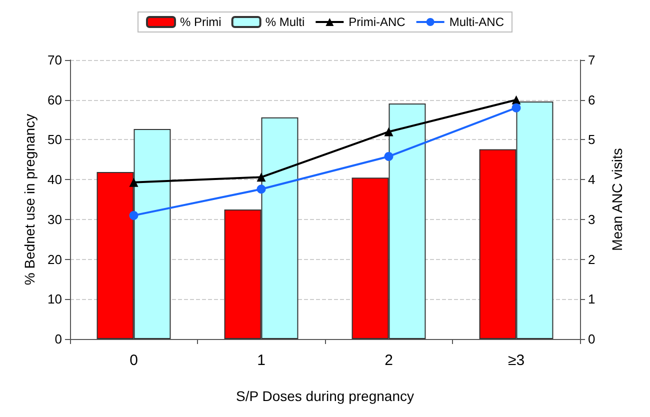 The width and height of the screenshot is (650, 417). What do you see at coordinates (285, 22) in the screenshot?
I see `legend-label: % Multi` at bounding box center [285, 22].